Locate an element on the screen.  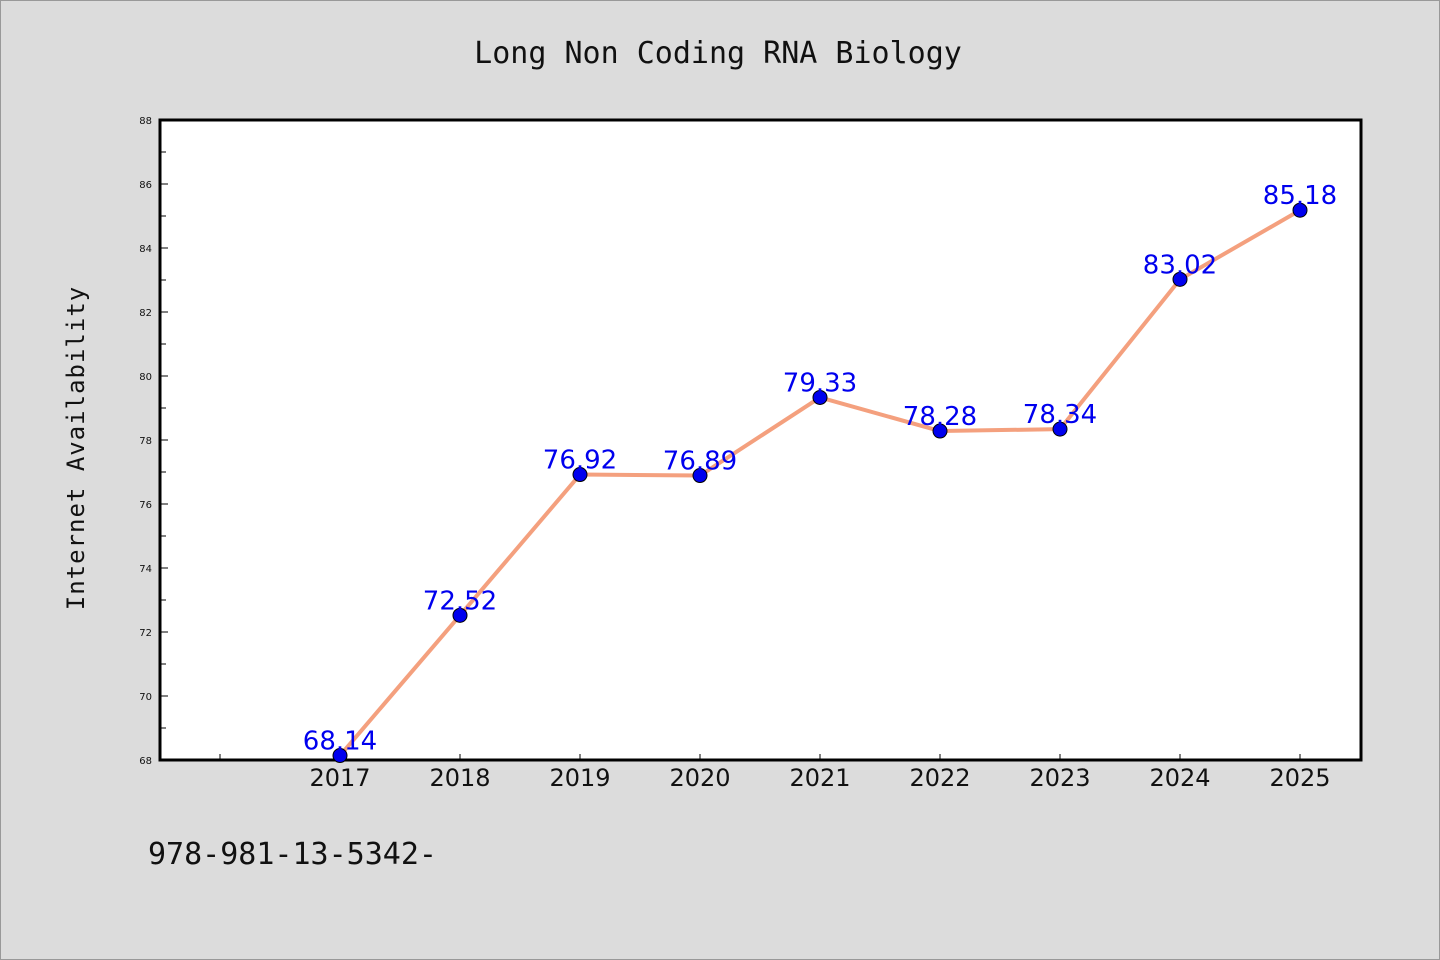
x-tick-label: 2017 is located at coordinates (339, 778).